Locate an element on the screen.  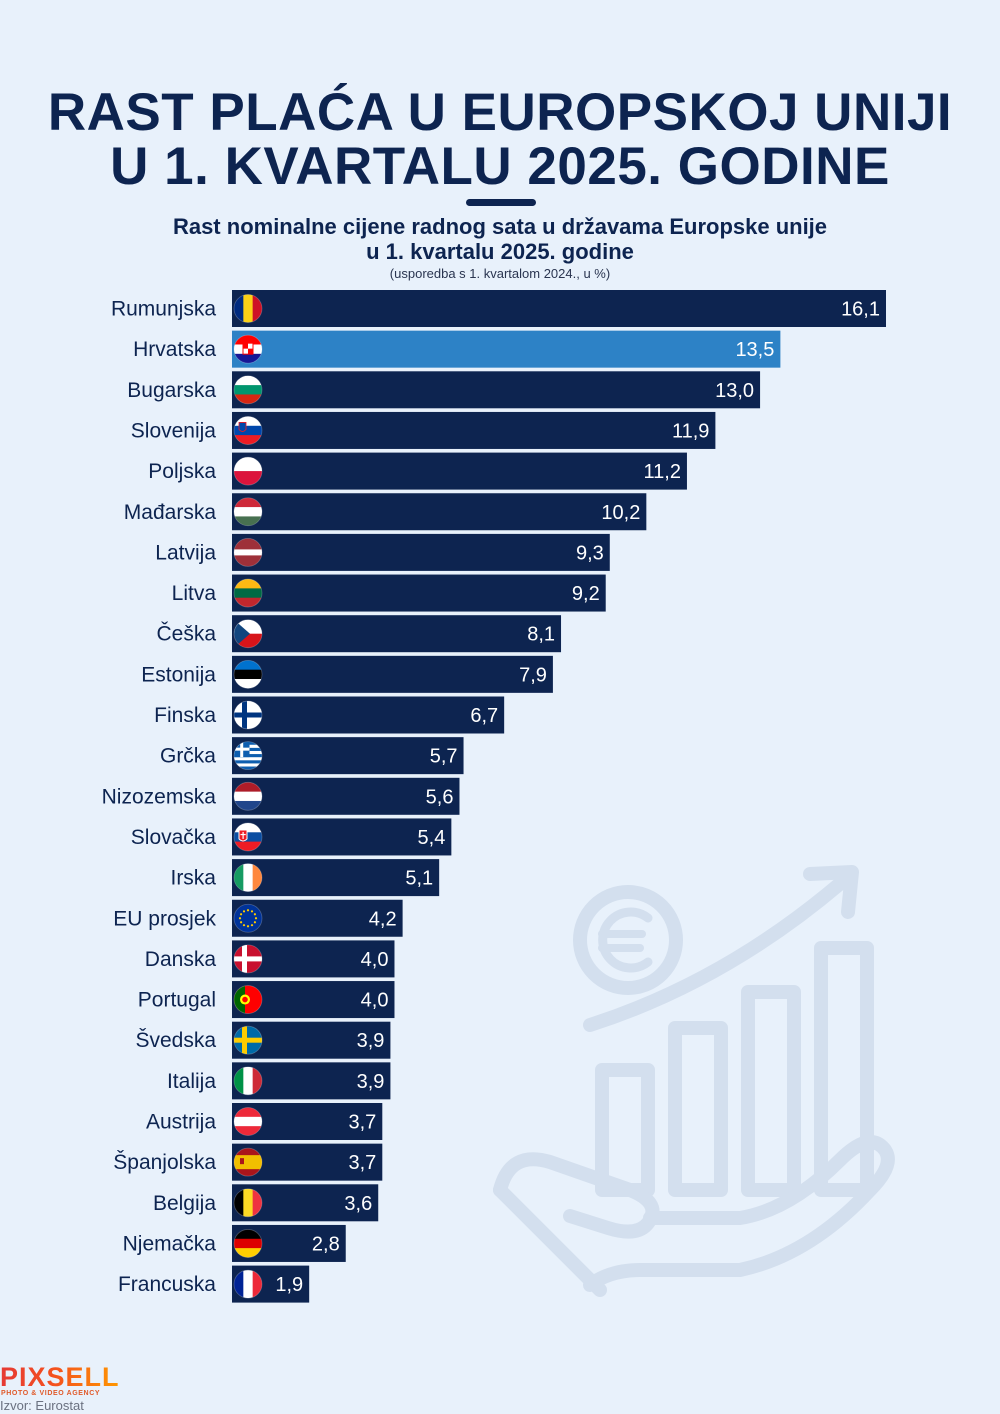
bar-row: Francuska 1,9 is located at coordinates (214, 1284).